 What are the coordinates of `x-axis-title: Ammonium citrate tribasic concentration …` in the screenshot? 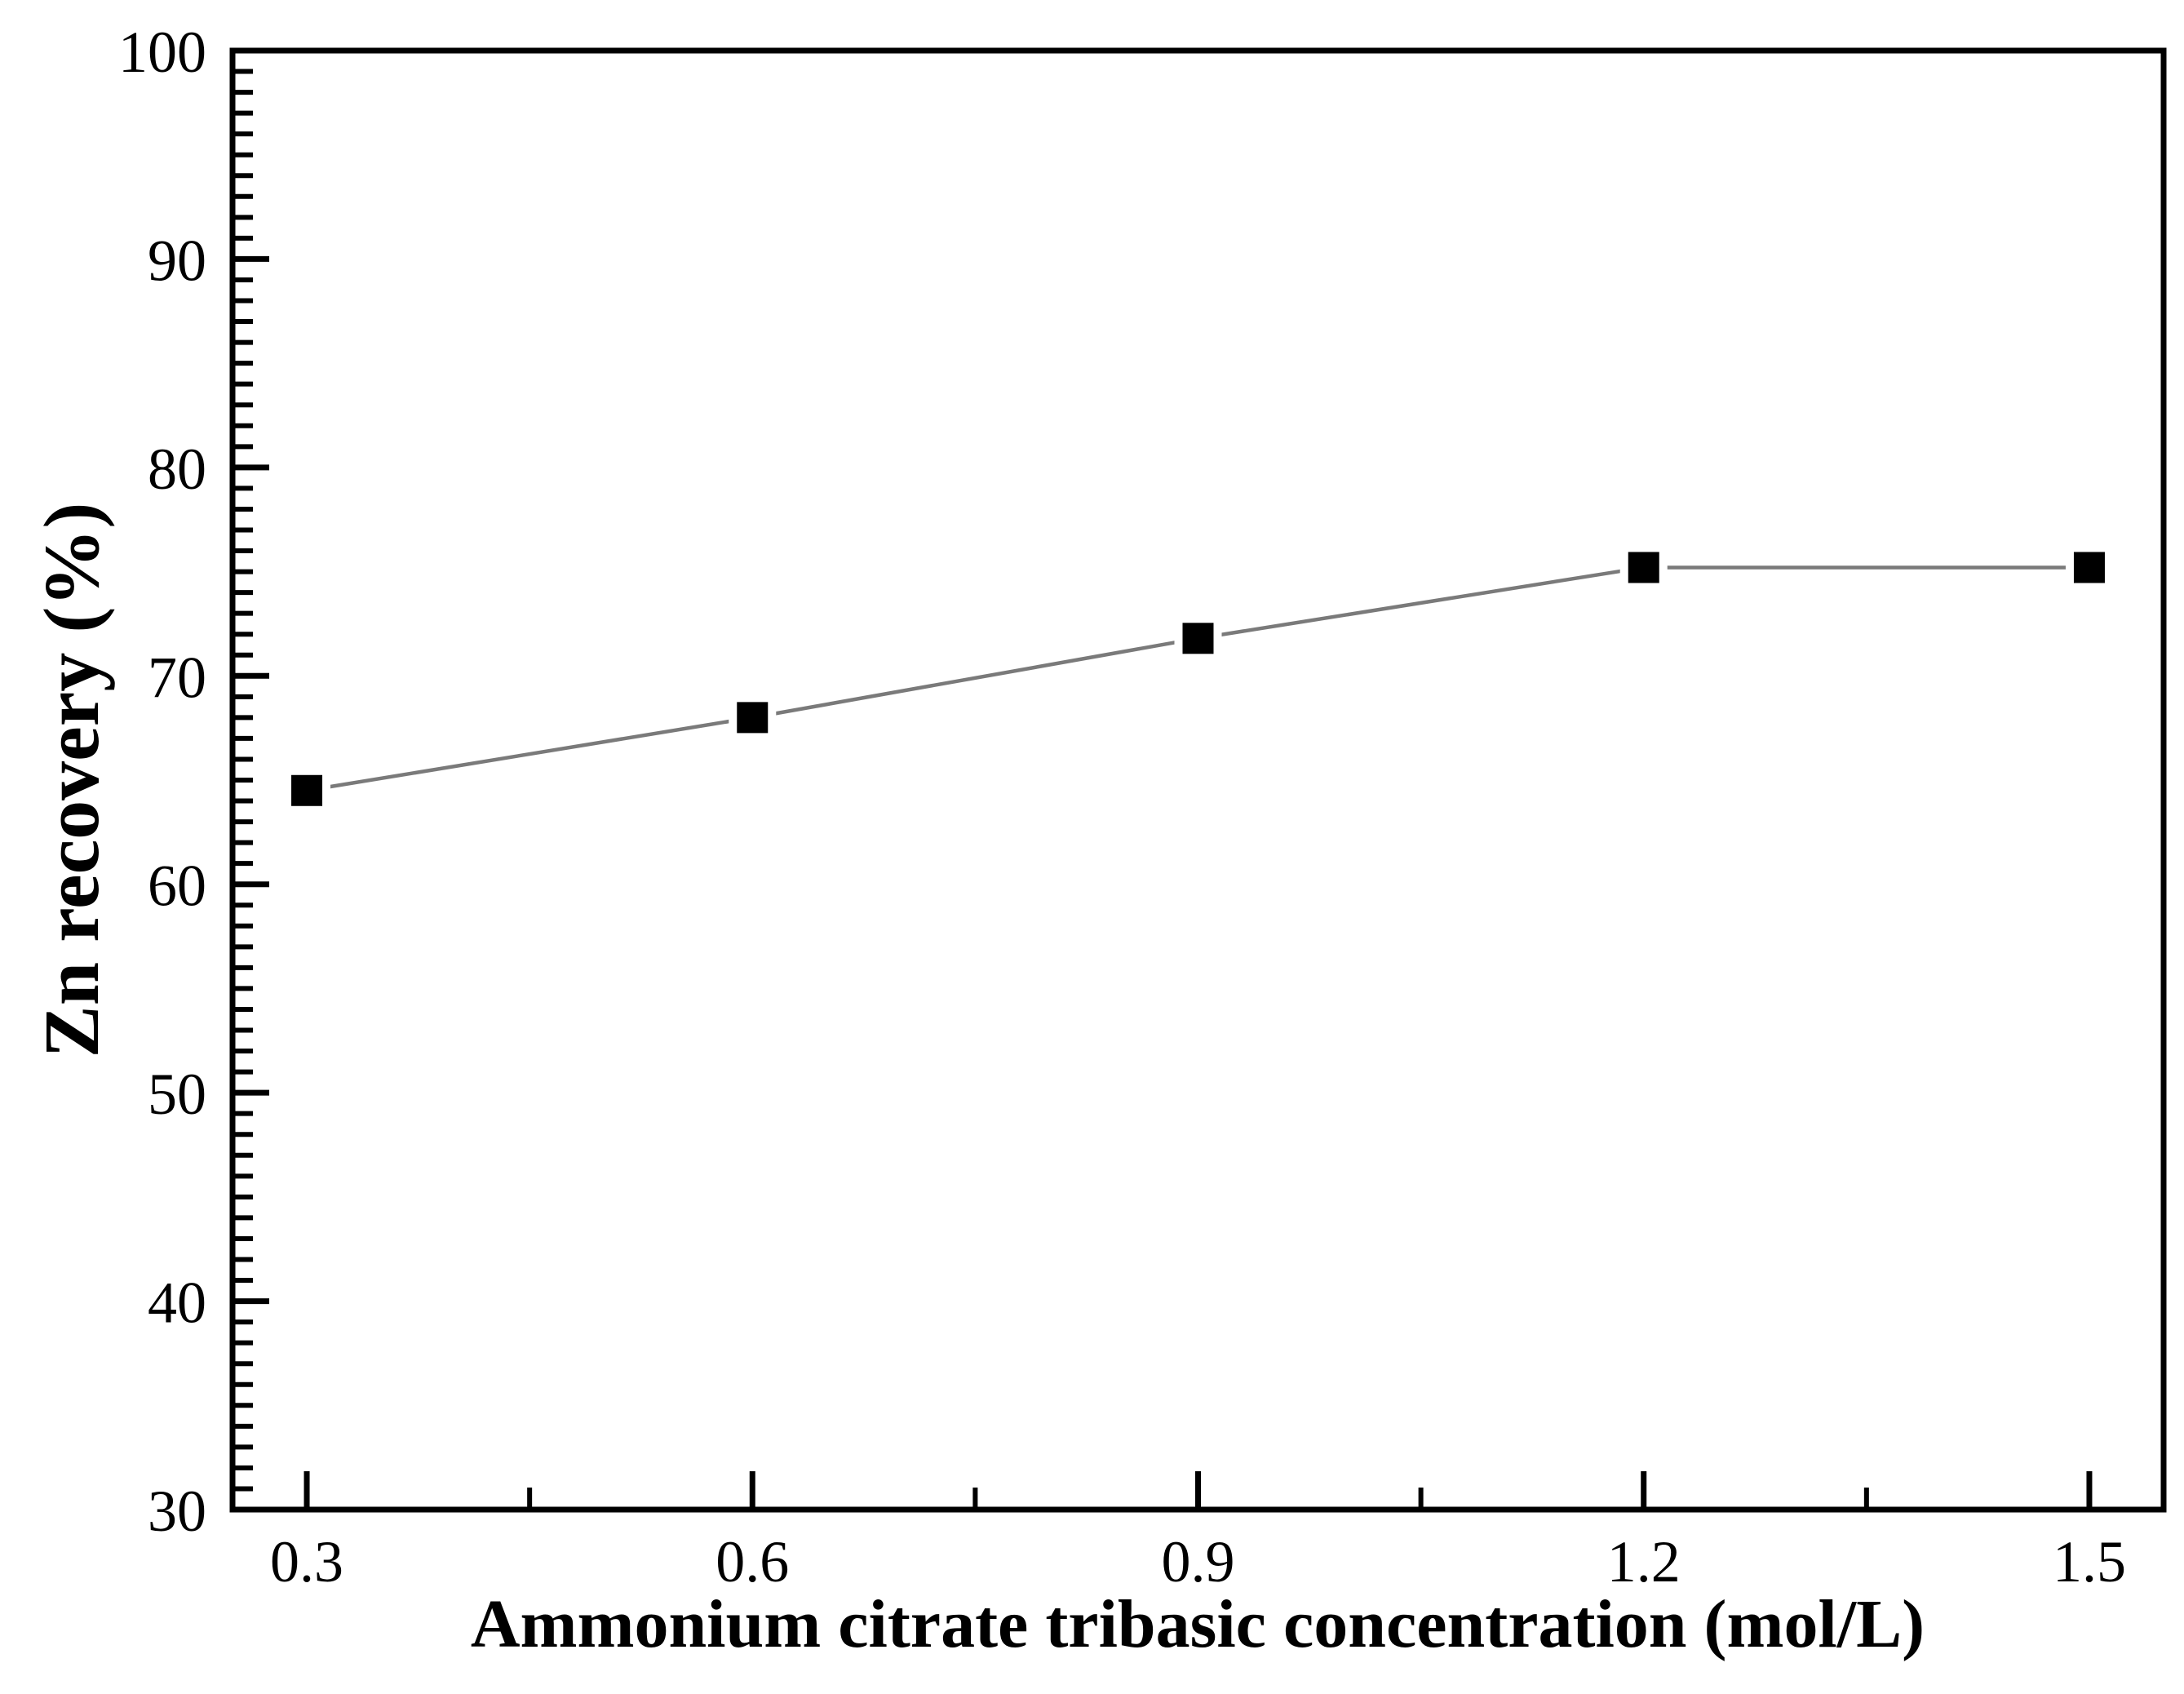 It's located at (1198, 1624).